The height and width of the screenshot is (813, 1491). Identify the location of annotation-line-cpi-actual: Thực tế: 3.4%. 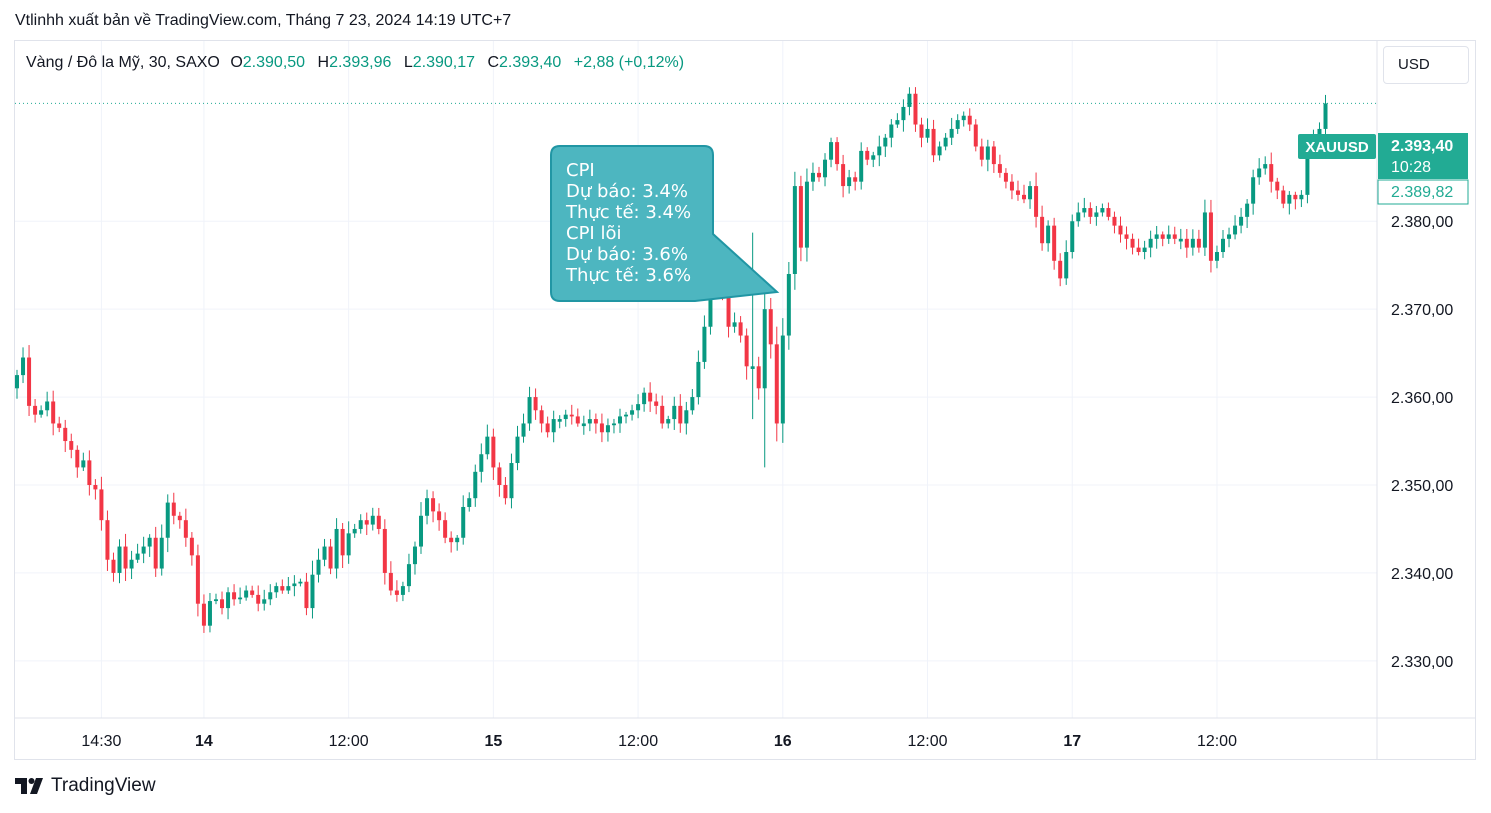
(628, 212).